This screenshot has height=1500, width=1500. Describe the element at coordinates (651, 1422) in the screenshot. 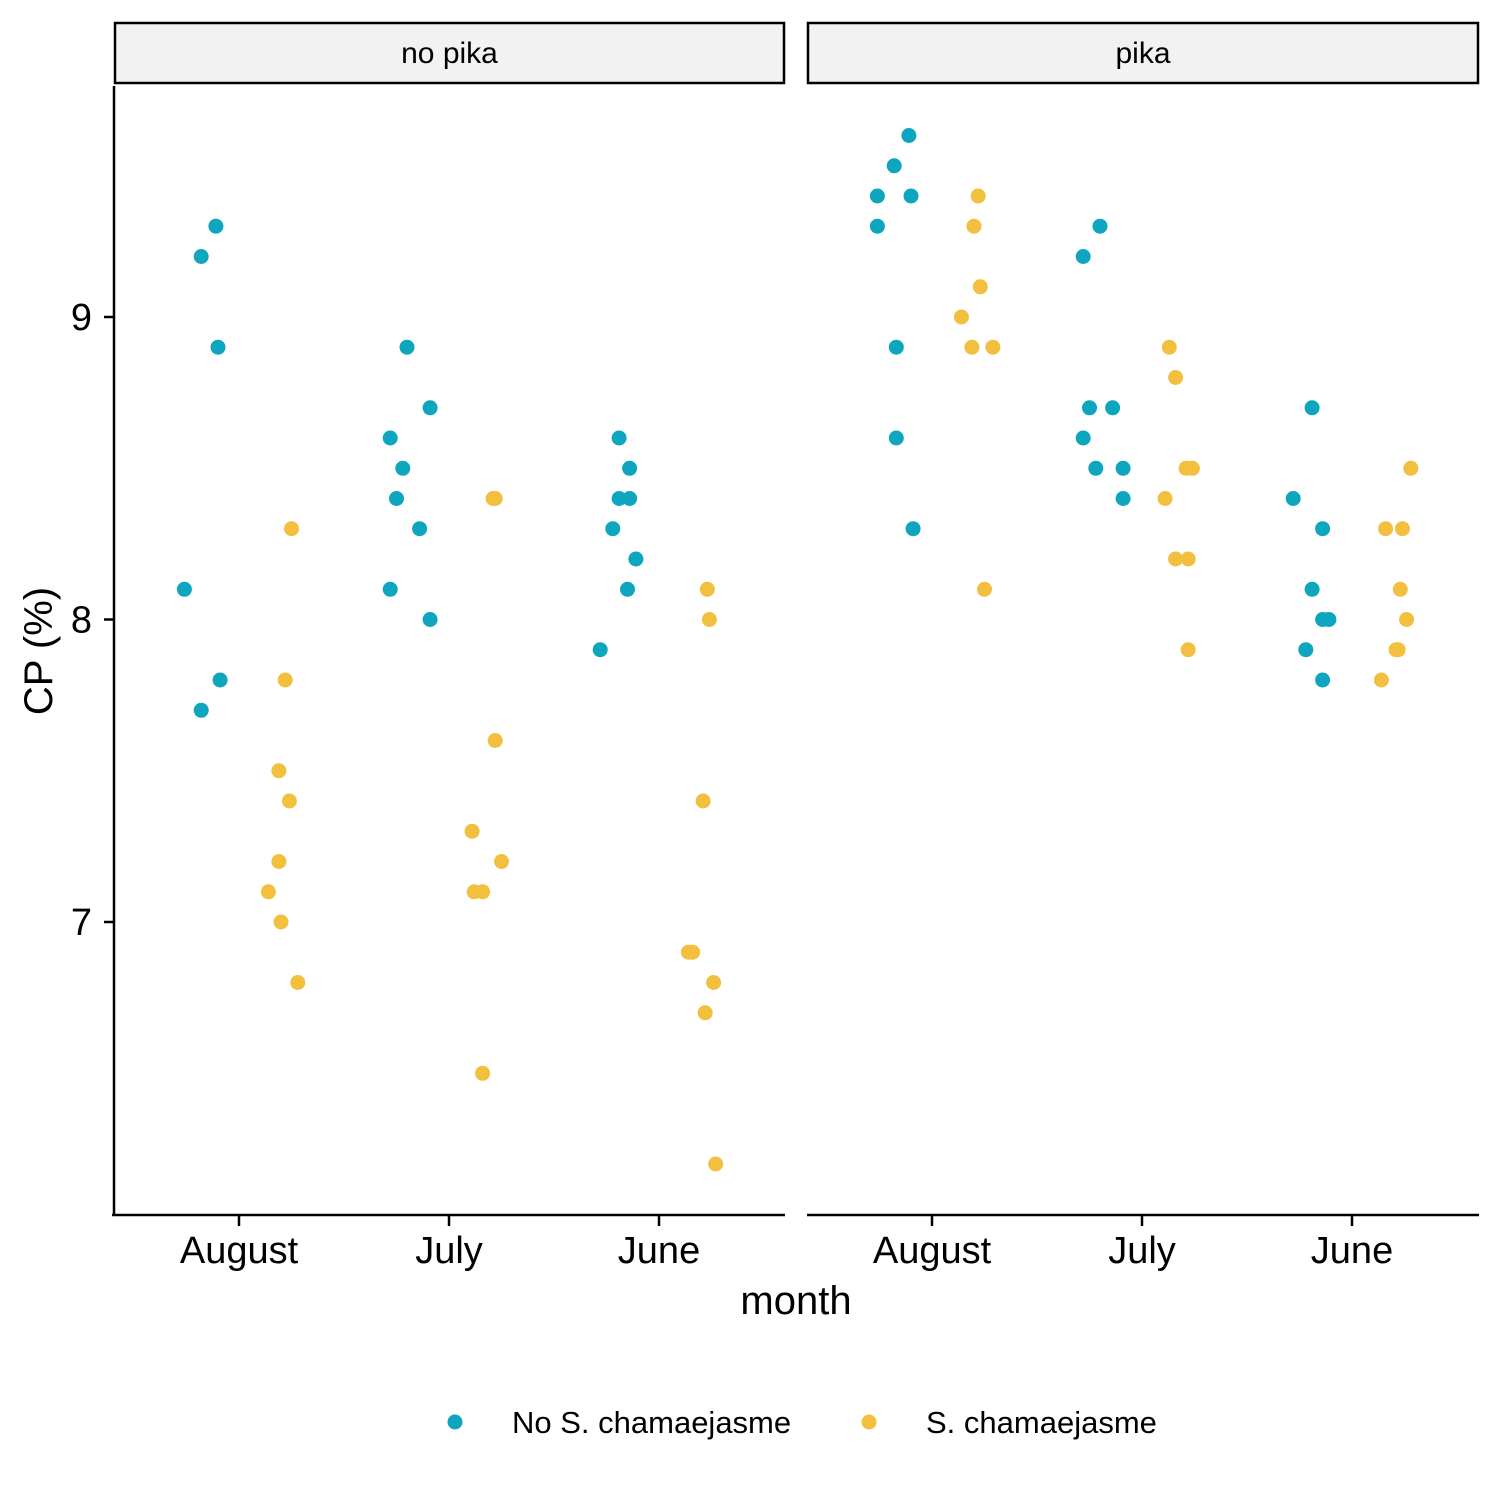

I see `legend-label-no-s-chamaejasme: No S. chamaejasme` at that location.